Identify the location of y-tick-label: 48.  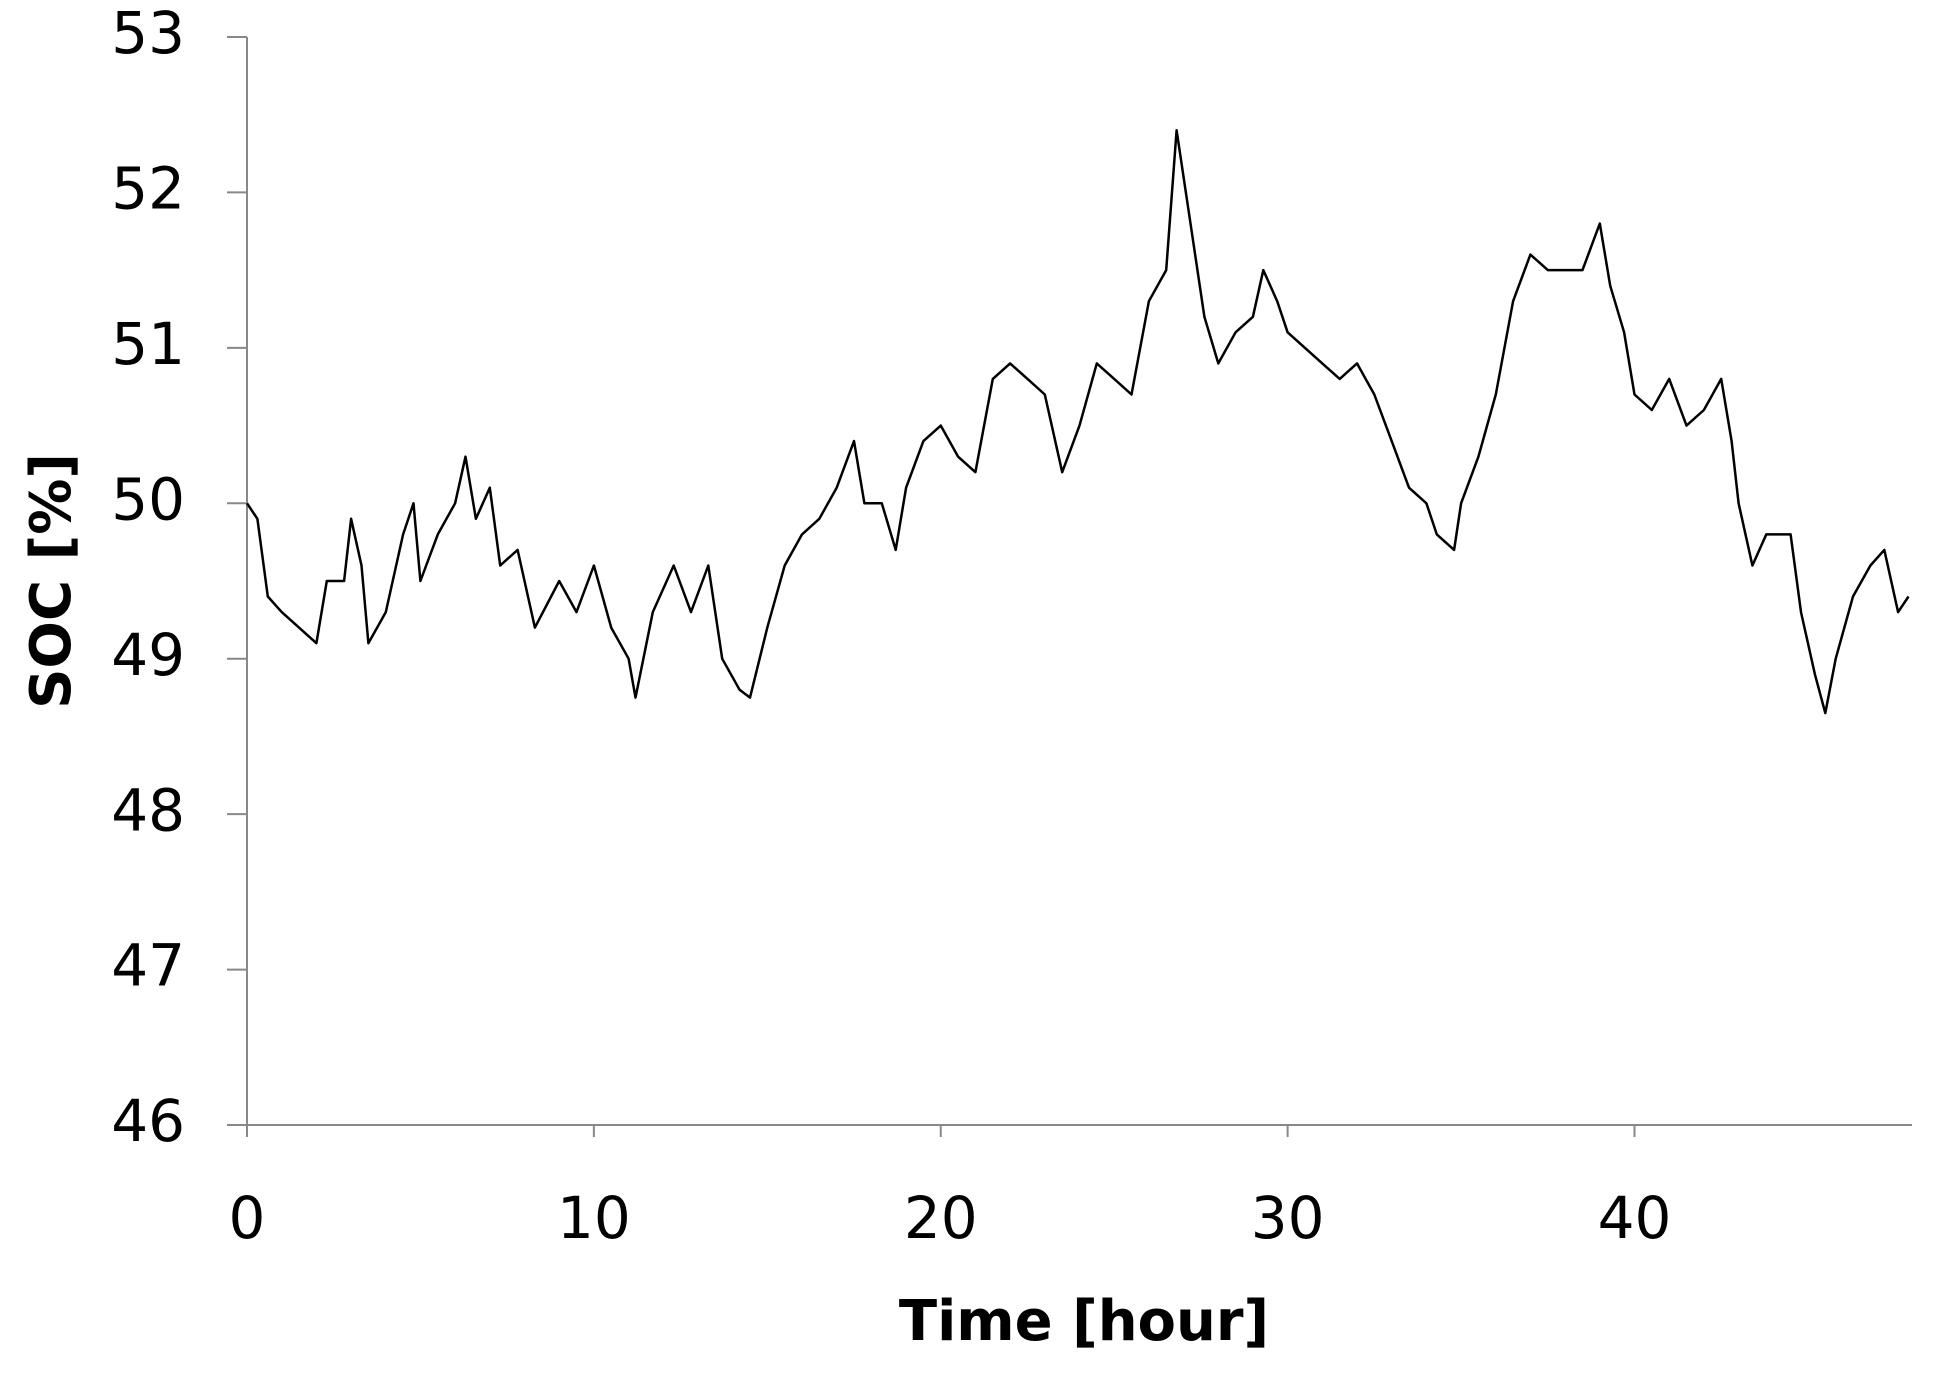
(148, 810).